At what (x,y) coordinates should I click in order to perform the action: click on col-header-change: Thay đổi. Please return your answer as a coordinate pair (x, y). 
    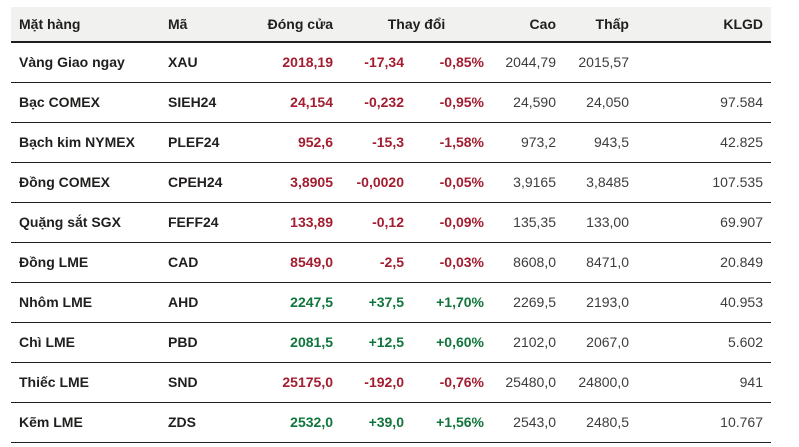
    Looking at the image, I should click on (416, 25).